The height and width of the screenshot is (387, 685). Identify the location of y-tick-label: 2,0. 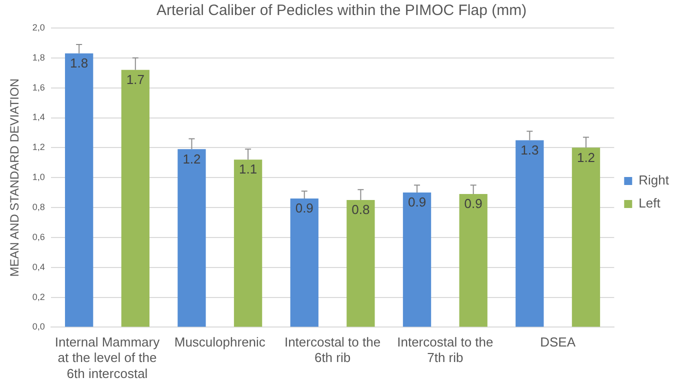
(38, 27).